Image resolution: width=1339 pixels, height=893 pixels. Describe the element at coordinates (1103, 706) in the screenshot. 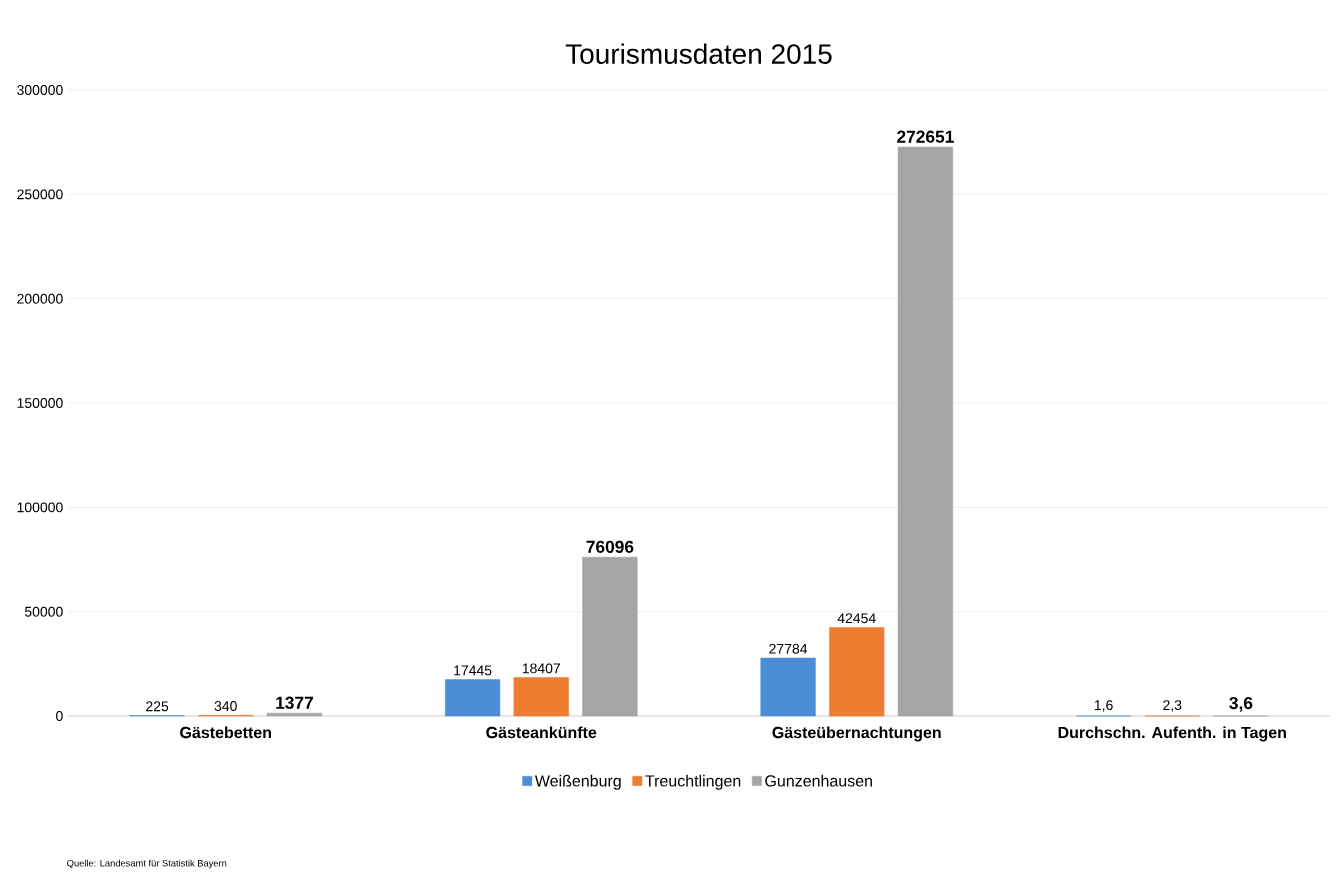

I see `data-label: 1,6` at that location.